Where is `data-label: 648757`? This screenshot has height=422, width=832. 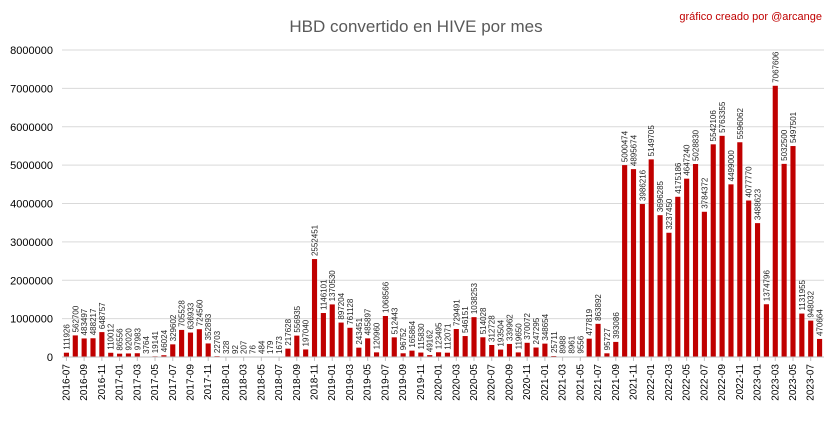 data-label: 648757 is located at coordinates (102, 315).